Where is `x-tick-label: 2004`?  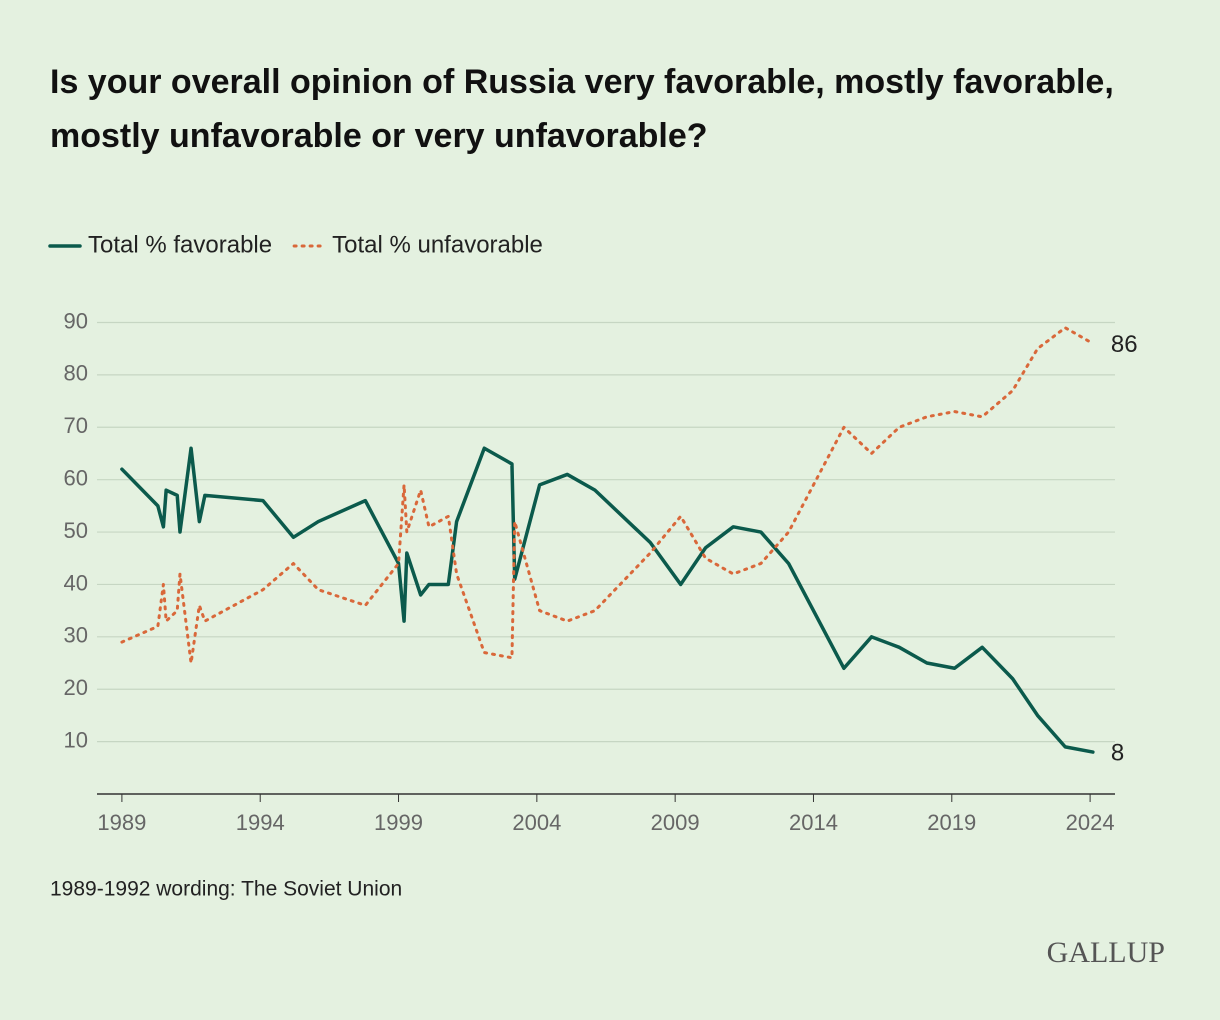
x-tick-label: 2004 is located at coordinates (536, 822).